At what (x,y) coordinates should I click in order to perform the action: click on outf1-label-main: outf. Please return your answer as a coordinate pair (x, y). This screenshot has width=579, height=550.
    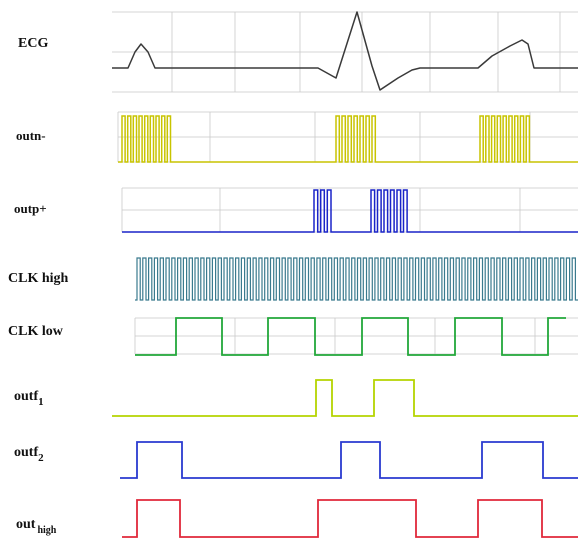
    Looking at the image, I should click on (26, 396).